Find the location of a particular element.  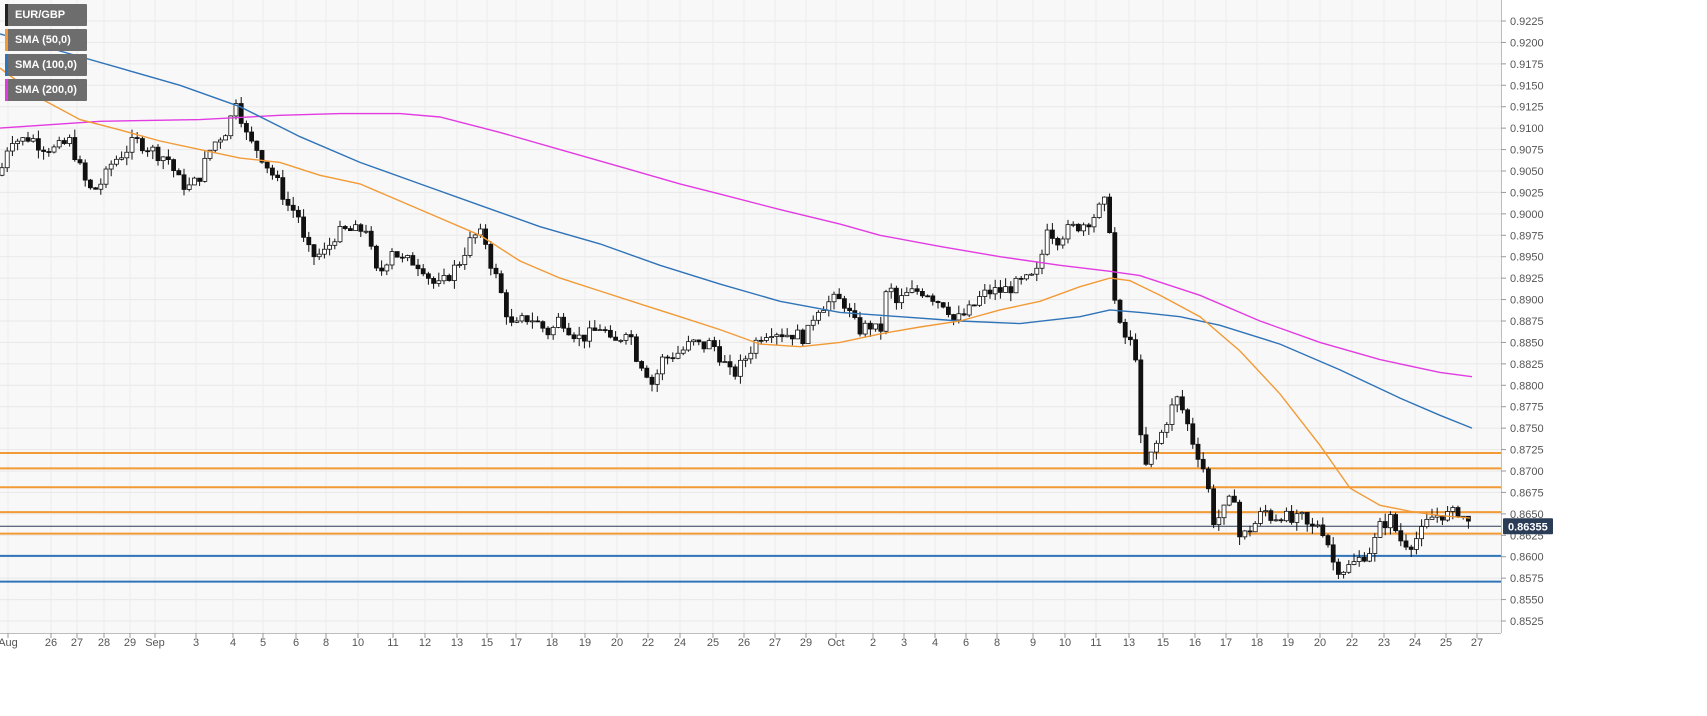

legend-item-sma200: SMA (200,0) is located at coordinates (46, 90).